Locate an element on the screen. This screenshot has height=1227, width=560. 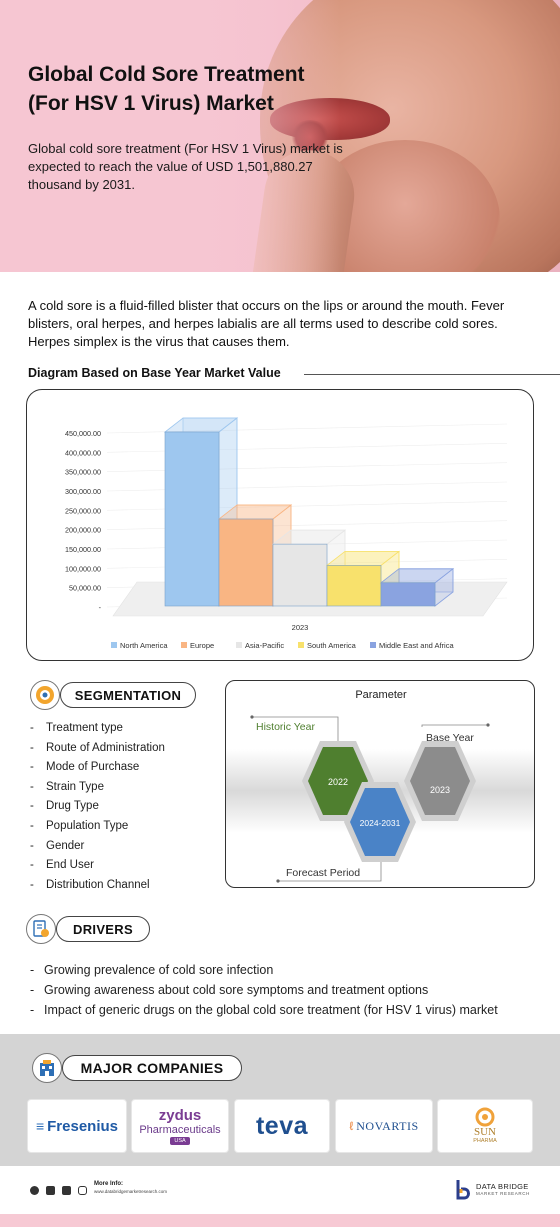
sun-icon is located at coordinates (485, 1117).